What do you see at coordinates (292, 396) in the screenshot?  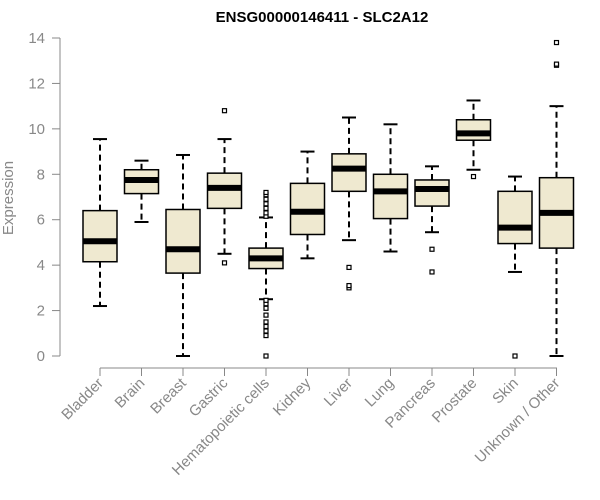 I see `x-tick-label: Kidney` at bounding box center [292, 396].